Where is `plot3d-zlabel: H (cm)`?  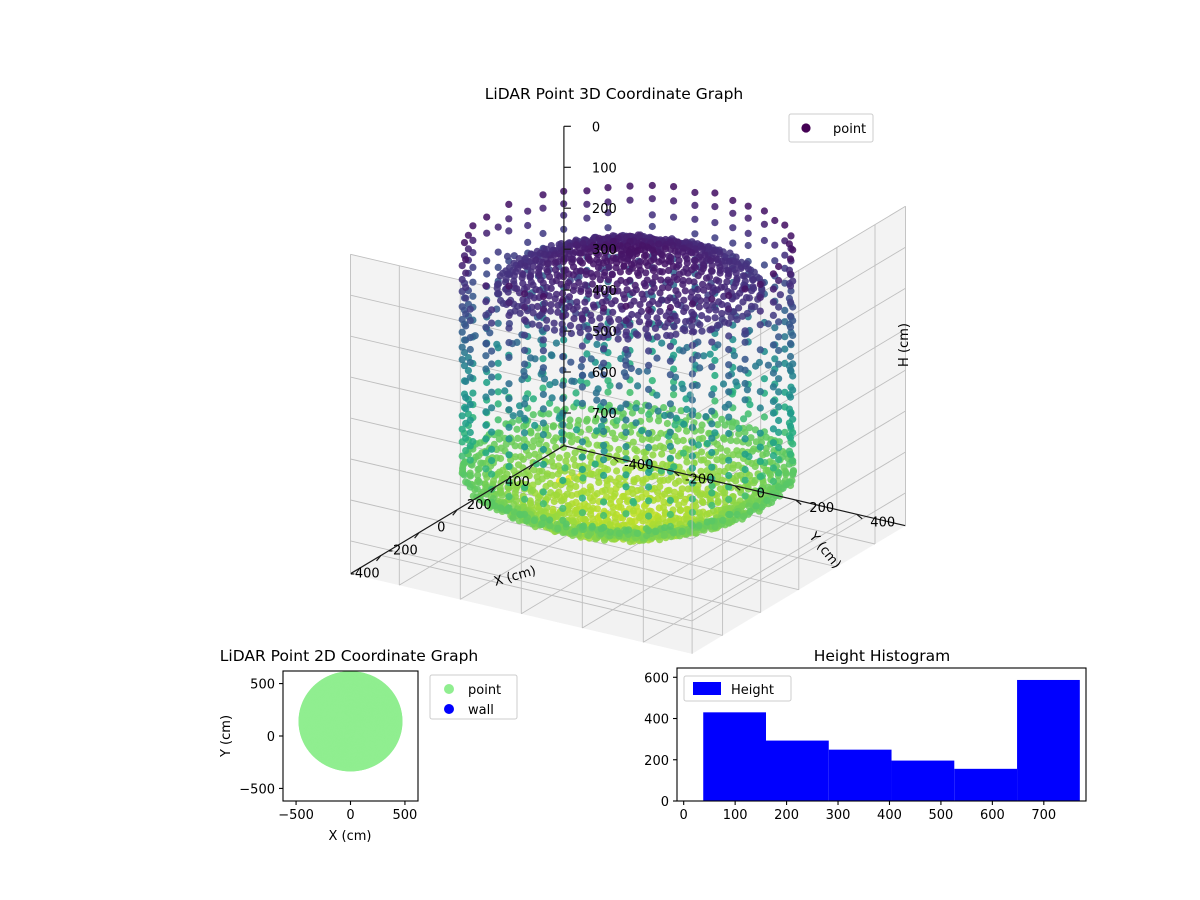
plot3d-zlabel: H (cm) is located at coordinates (904, 345).